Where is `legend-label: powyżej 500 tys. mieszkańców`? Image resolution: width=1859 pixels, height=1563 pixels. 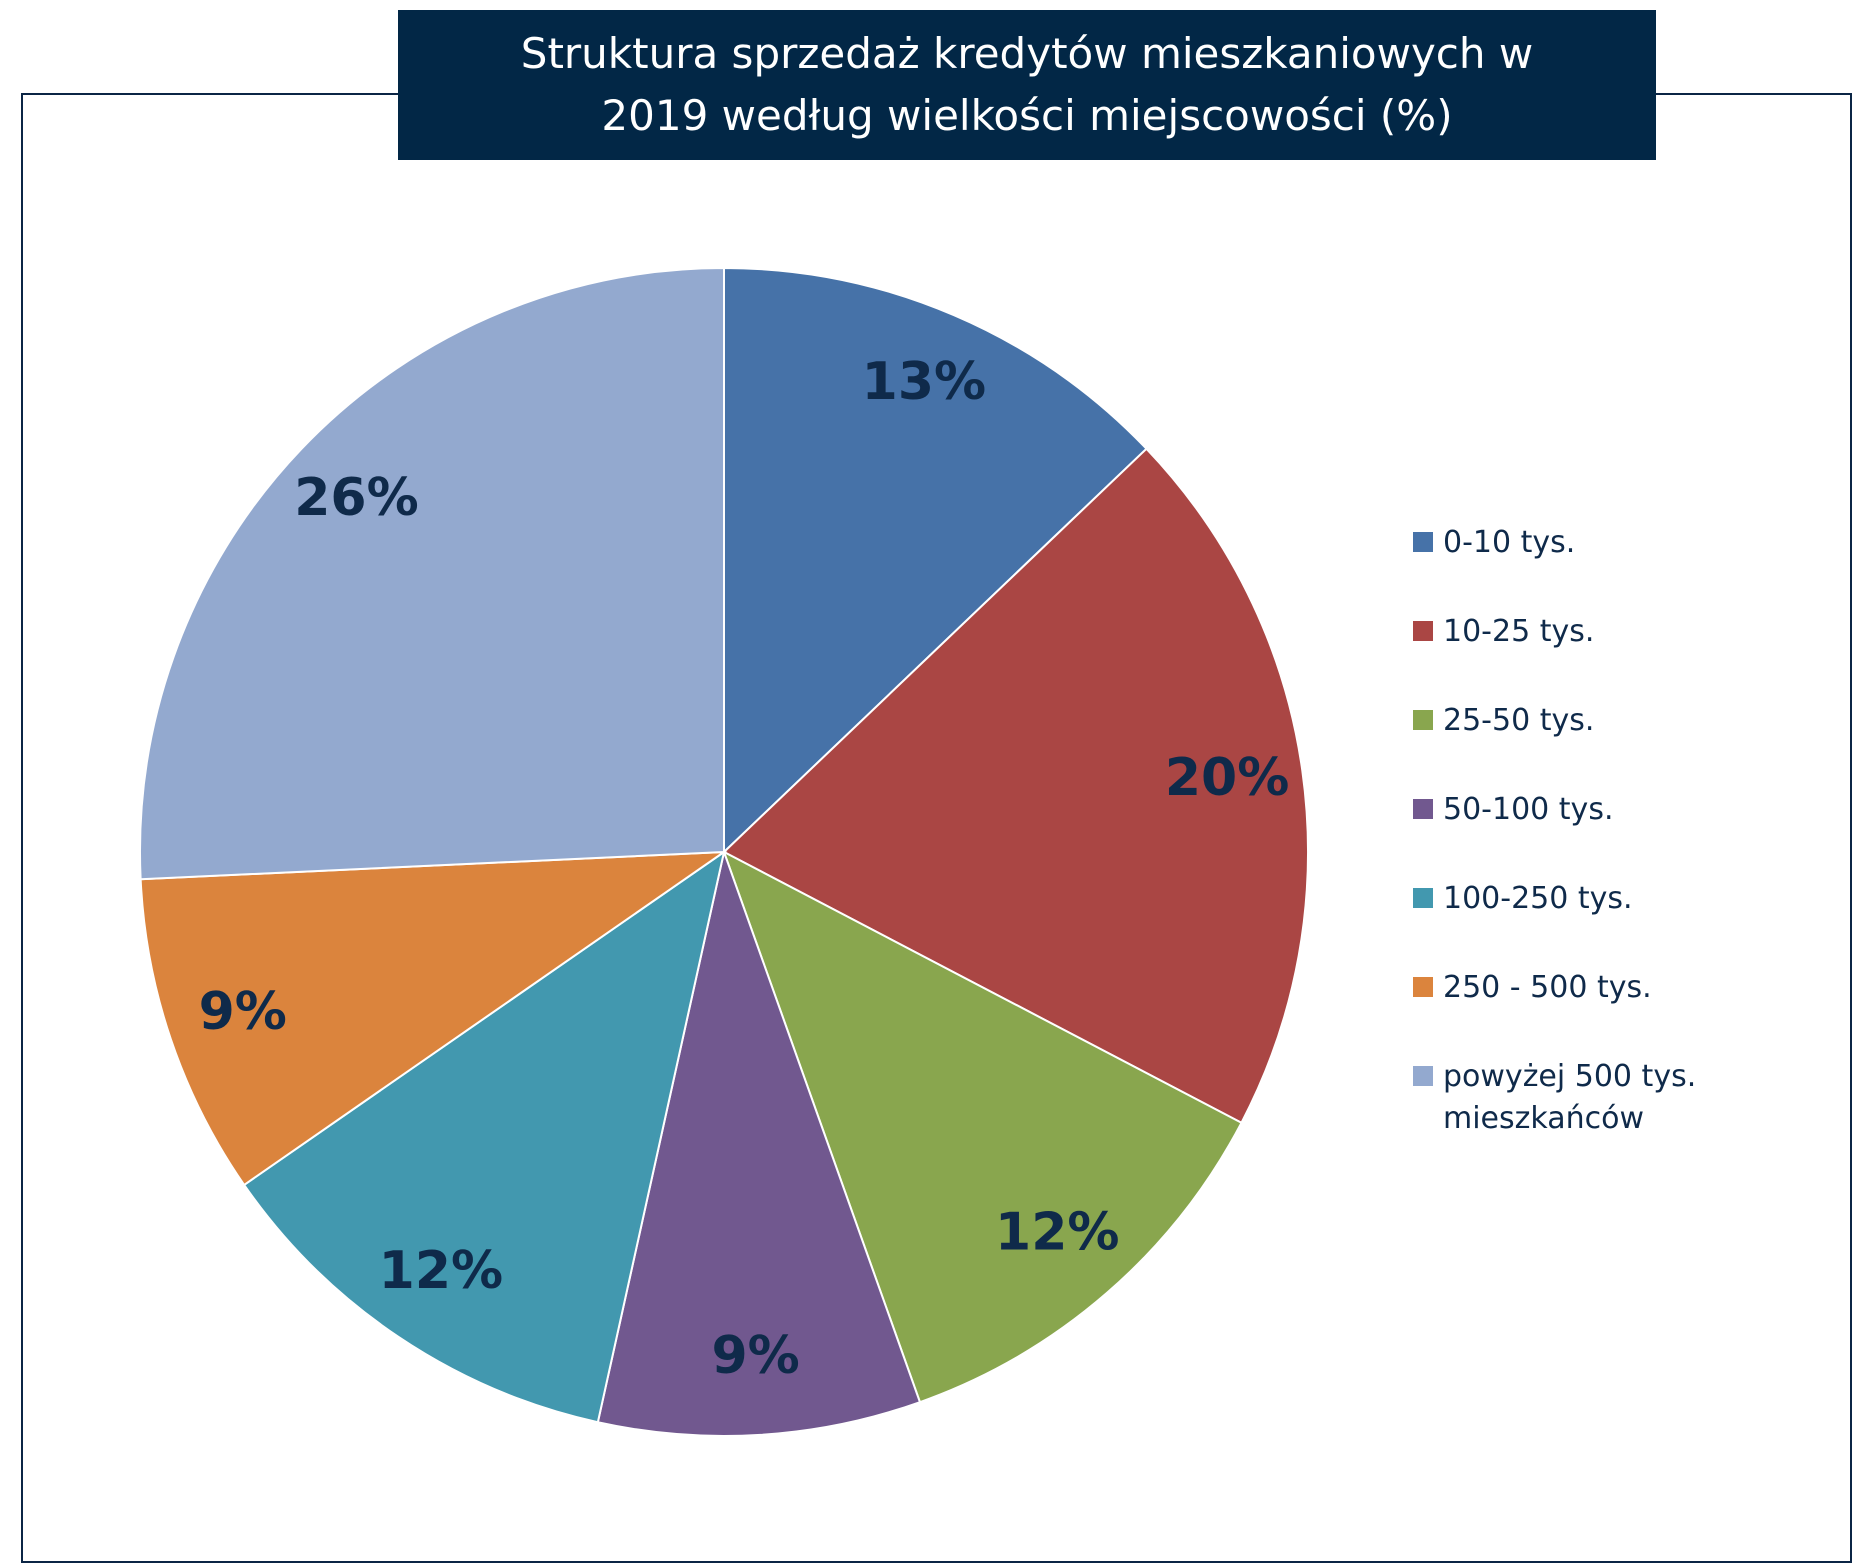
legend-label: powyżej 500 tys. mieszkańców is located at coordinates (1570, 1097).